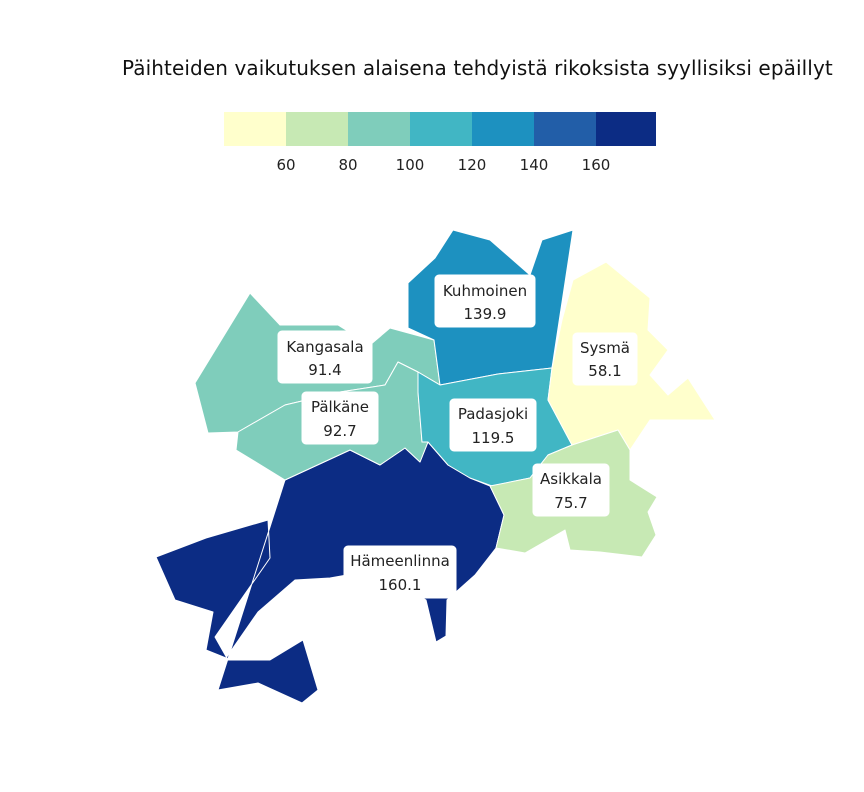  I want to click on label-palkane: Pälkäne 92.7, so click(340, 418).